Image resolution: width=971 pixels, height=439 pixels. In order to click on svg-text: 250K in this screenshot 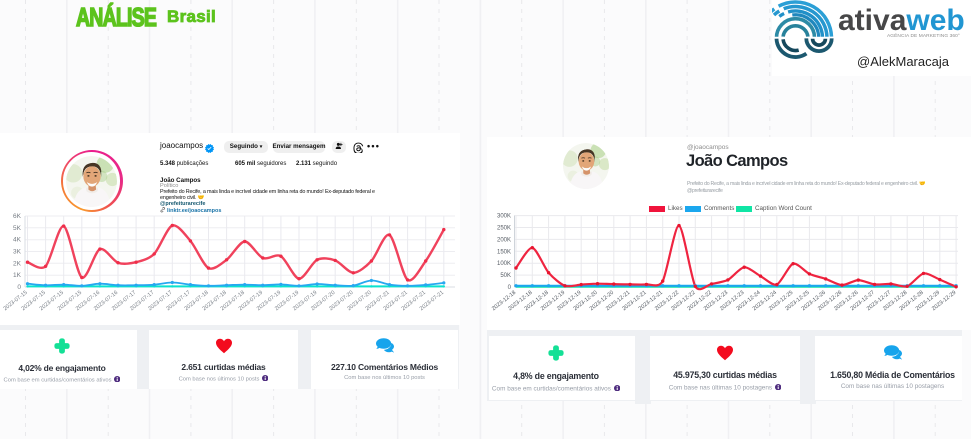, I will do `click(504, 229)`.